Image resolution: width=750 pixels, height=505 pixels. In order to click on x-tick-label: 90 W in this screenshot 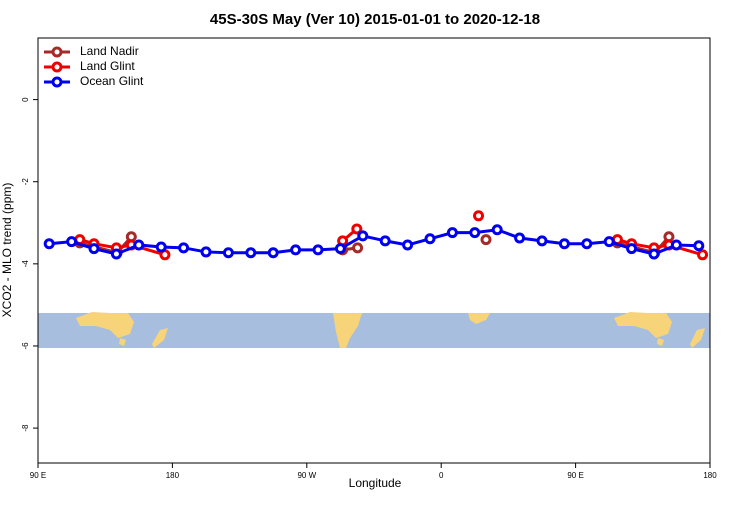, I will do `click(306, 475)`.